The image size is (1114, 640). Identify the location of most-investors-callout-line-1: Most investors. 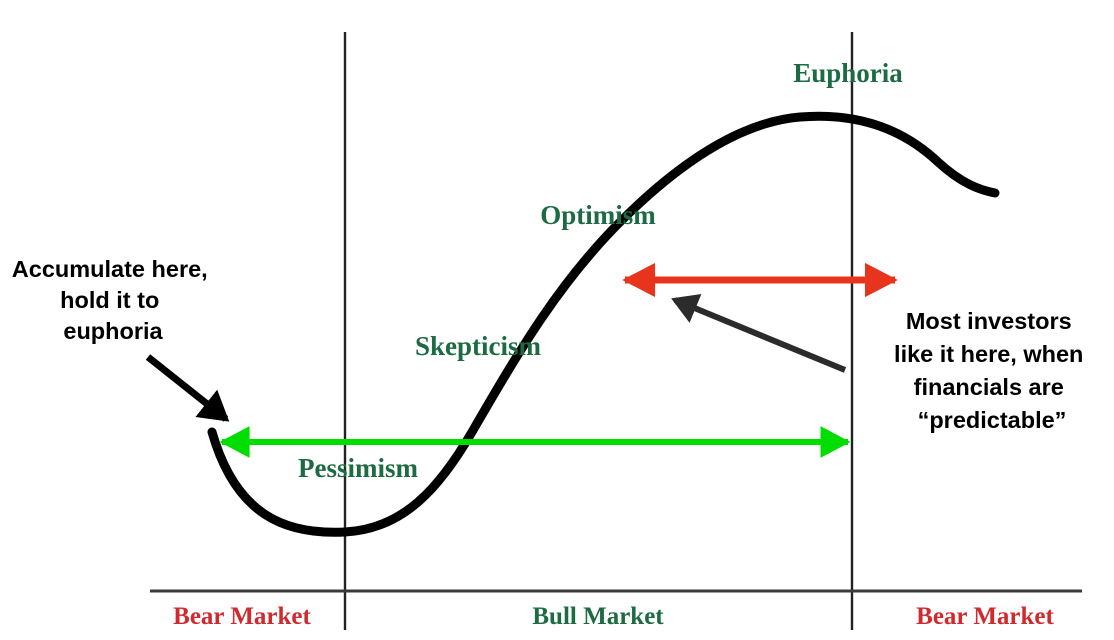
(989, 321).